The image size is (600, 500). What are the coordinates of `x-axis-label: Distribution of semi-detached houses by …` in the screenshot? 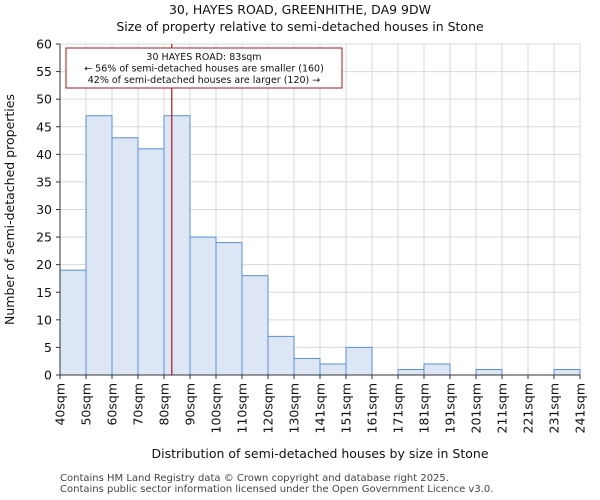 It's located at (319, 453).